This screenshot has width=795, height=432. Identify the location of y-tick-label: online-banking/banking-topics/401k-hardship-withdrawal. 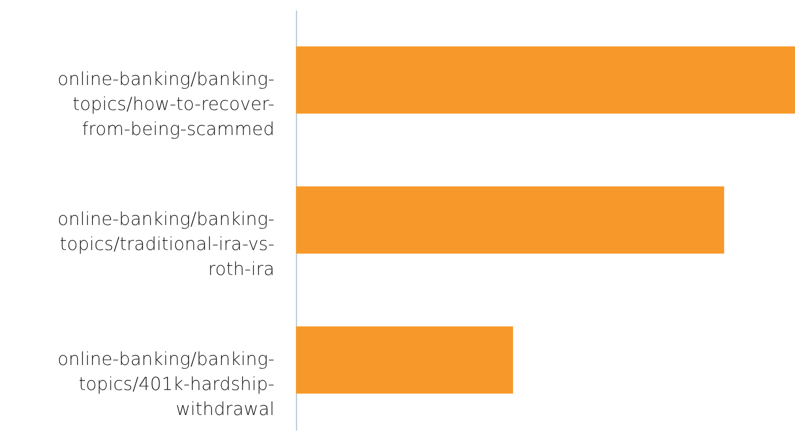
(166, 384).